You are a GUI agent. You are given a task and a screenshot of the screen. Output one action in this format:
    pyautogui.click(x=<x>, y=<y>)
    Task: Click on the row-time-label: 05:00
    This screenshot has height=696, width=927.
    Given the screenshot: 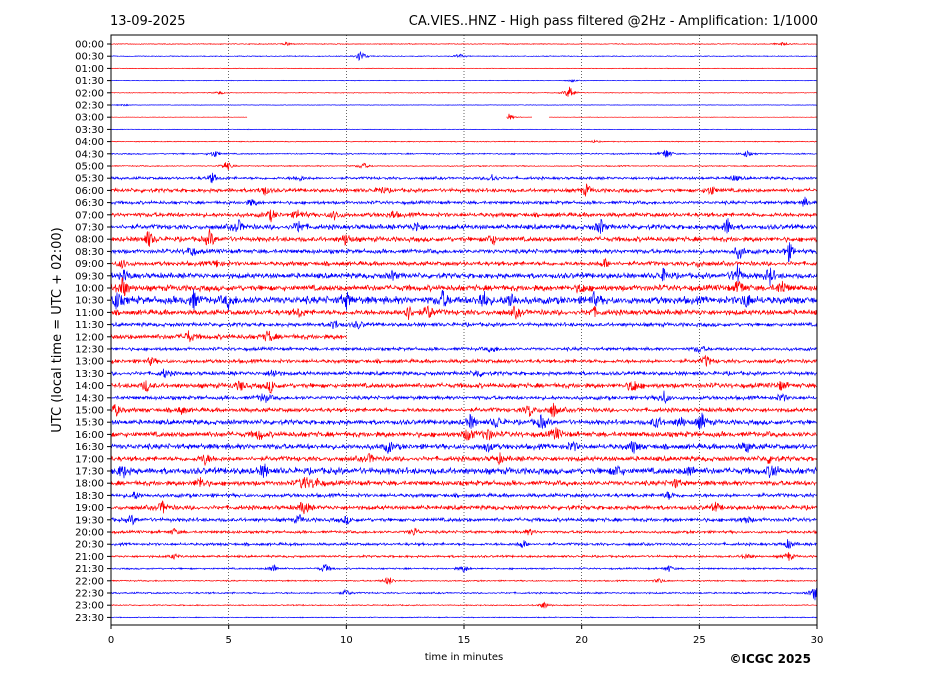 What is the action you would take?
    pyautogui.click(x=89, y=167)
    